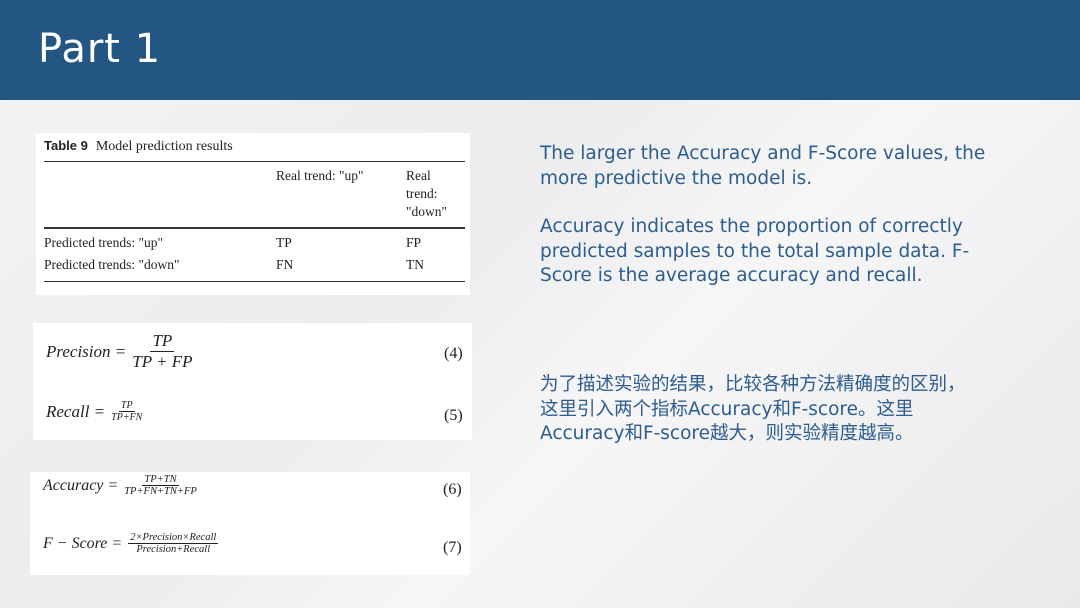 Image resolution: width=1080 pixels, height=608 pixels. What do you see at coordinates (427, 193) in the screenshot?
I see `table-header-down: Real trend: "down"` at bounding box center [427, 193].